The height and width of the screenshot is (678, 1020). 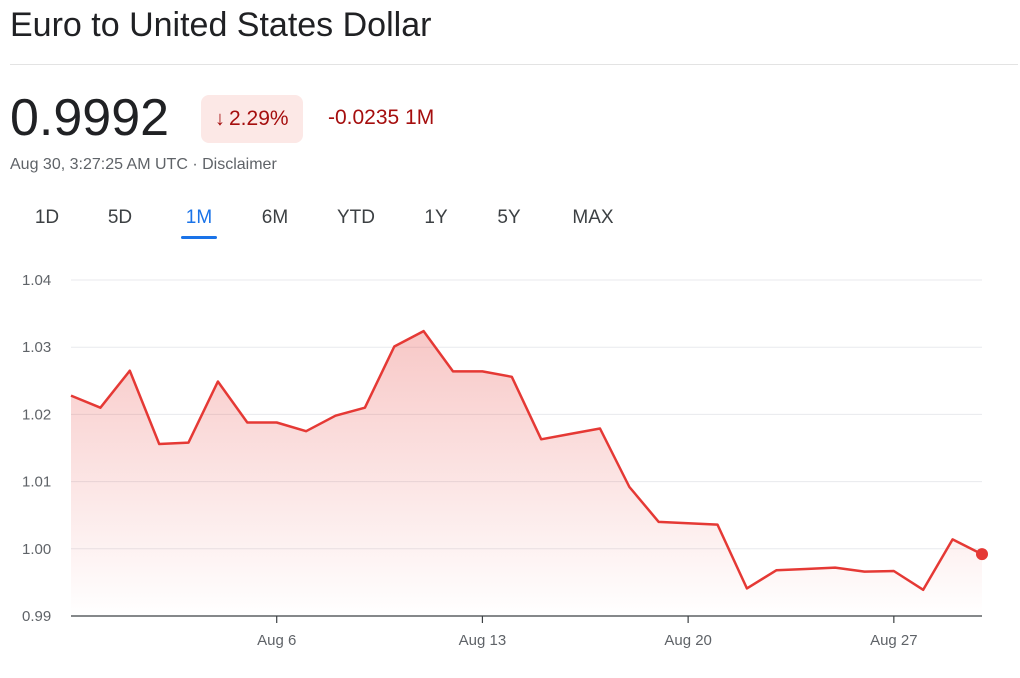 I want to click on change-value: -0.0235 1M, so click(x=381, y=117).